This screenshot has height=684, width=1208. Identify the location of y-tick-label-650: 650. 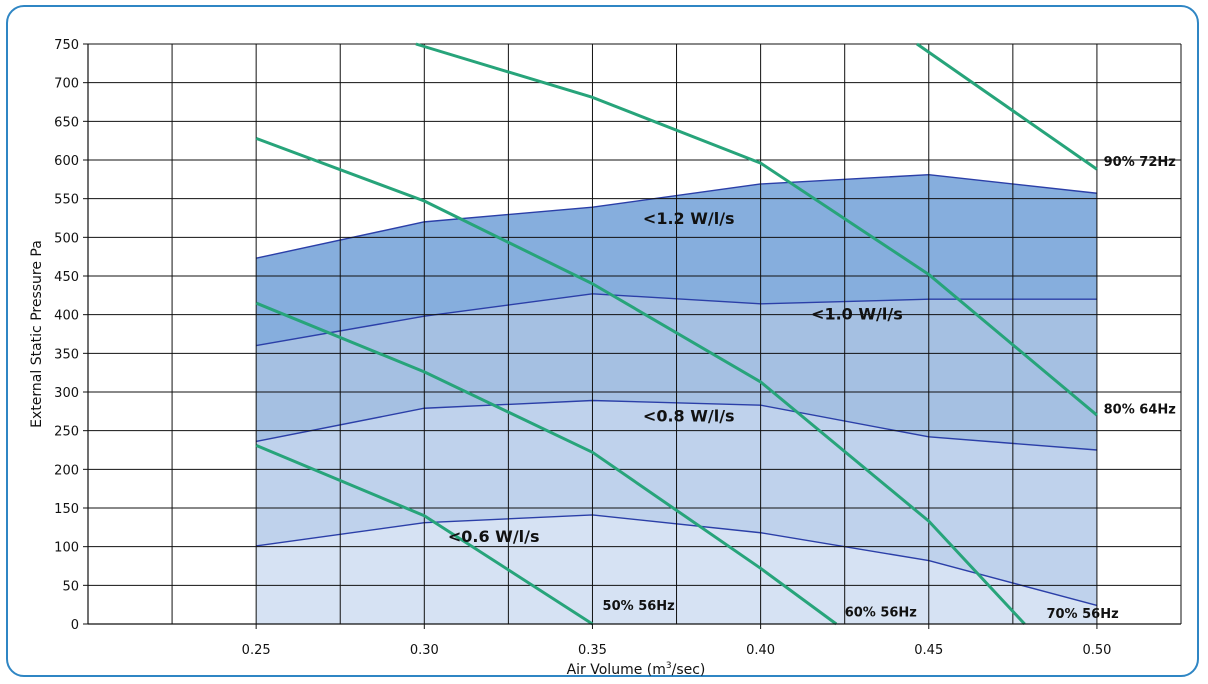
(66, 122).